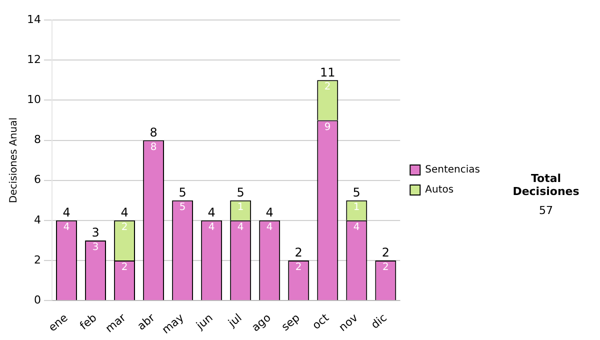 The height and width of the screenshot is (340, 600). What do you see at coordinates (33, 59) in the screenshot?
I see `y-tick-label: 12` at bounding box center [33, 59].